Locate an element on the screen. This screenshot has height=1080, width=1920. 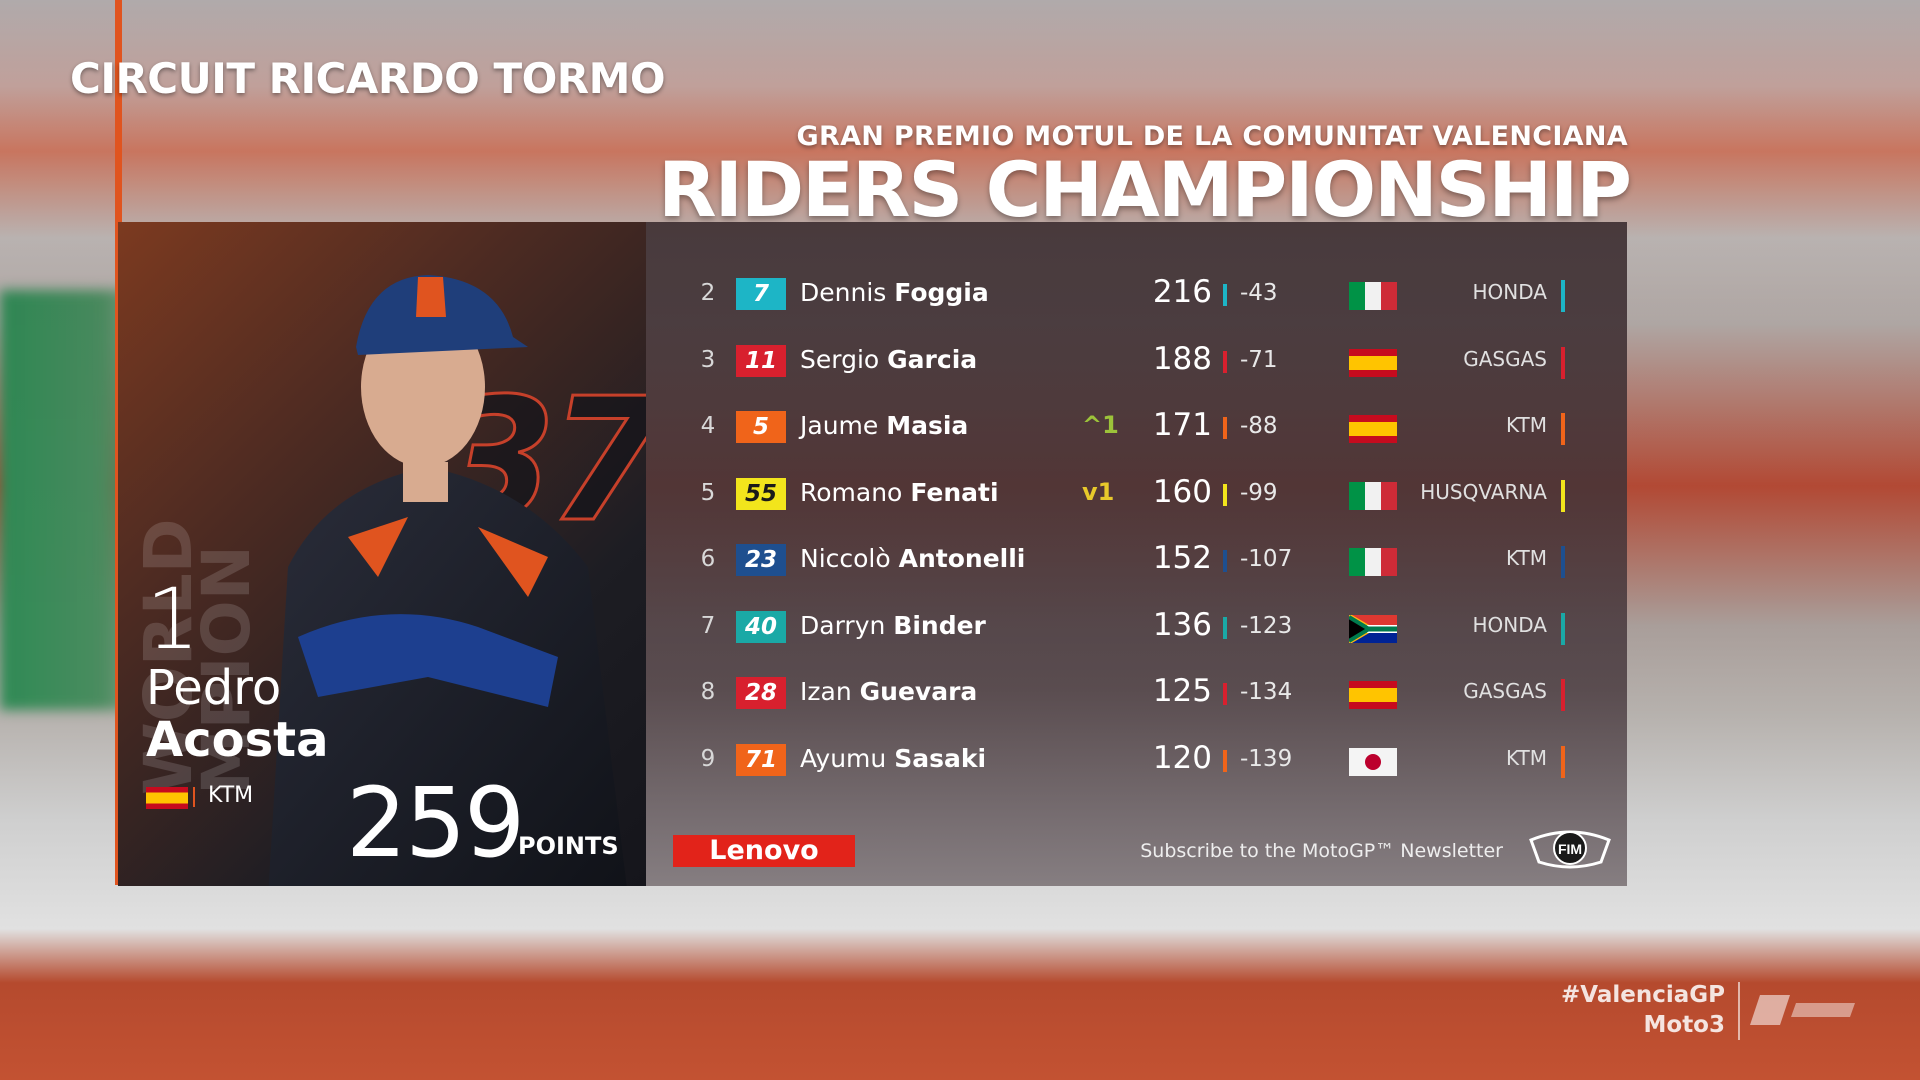
table-row: 6 23 Niccolò Antonelli 152 -107 KTM is located at coordinates (1136, 562).